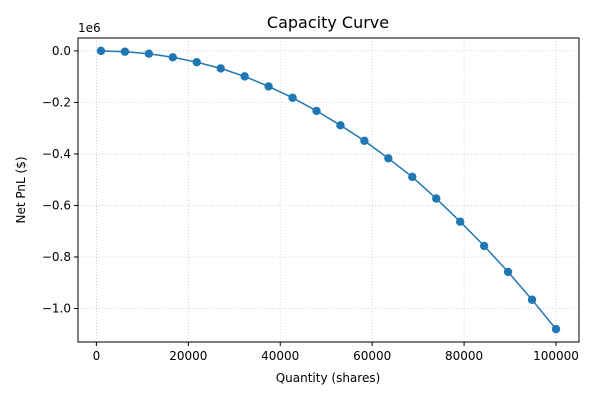  Describe the element at coordinates (56, 154) in the screenshot. I see `y-tick-label: −0.4` at that location.